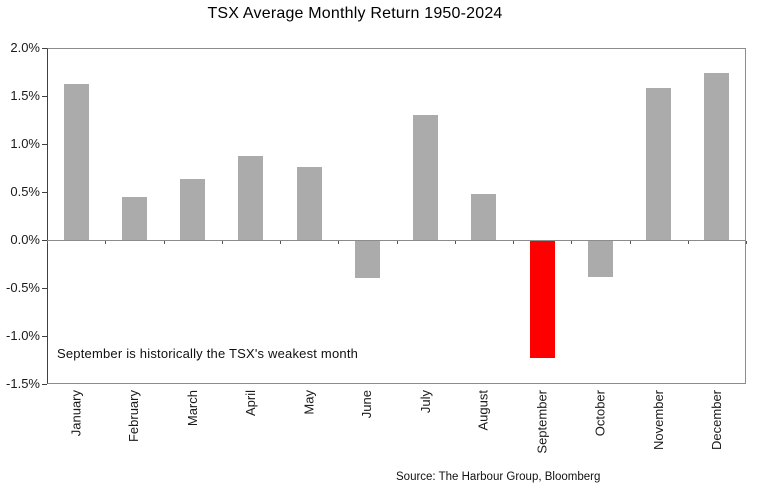 The height and width of the screenshot is (490, 757). I want to click on bar-october, so click(600, 259).